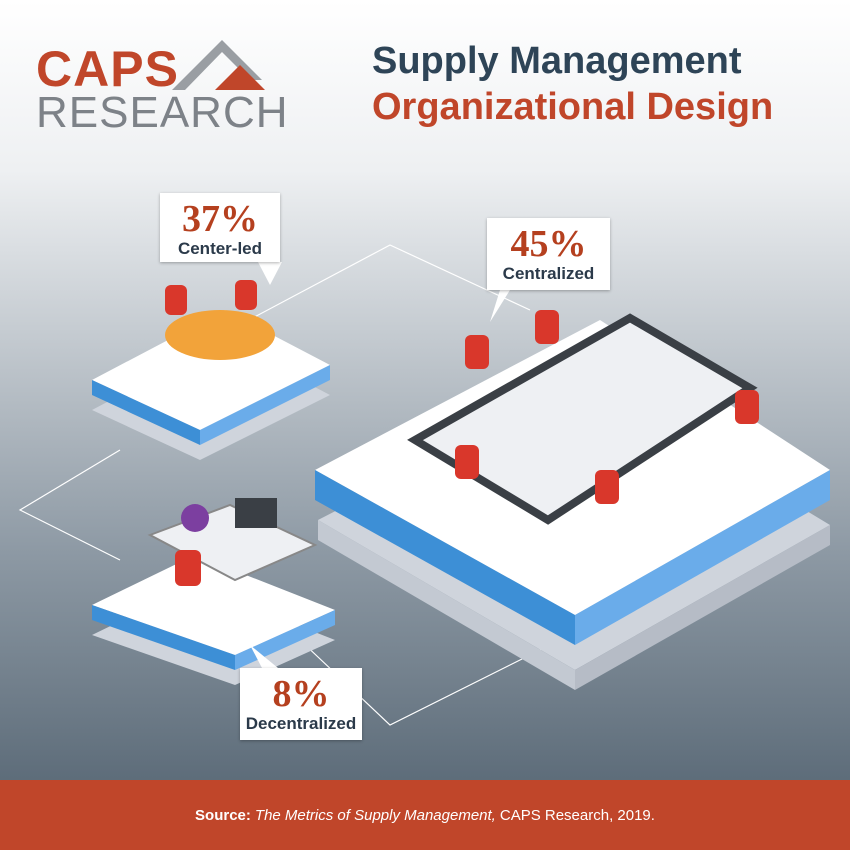  What do you see at coordinates (573, 107) in the screenshot?
I see `subtitle: Organizational Design` at bounding box center [573, 107].